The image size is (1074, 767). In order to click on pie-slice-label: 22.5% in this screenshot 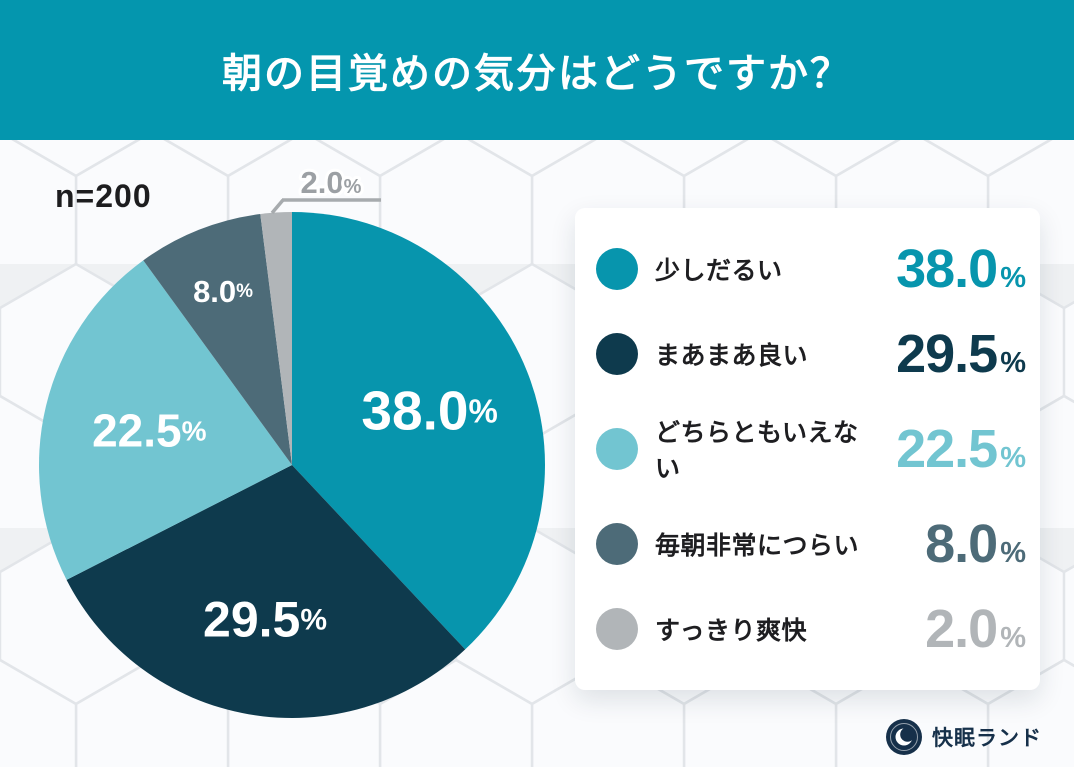, I will do `click(149, 431)`.